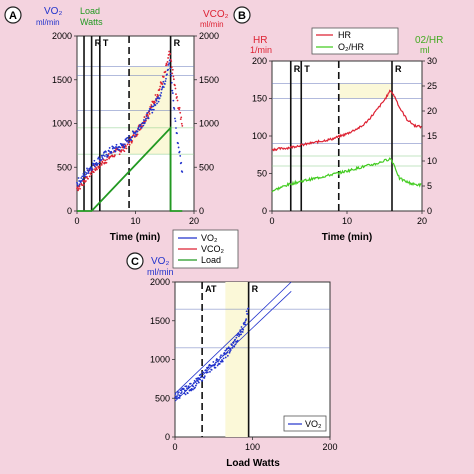 The image size is (474, 474). Describe the element at coordinates (209, 124) in the screenshot. I see `a-ytick-label-right: 1000` at that location.